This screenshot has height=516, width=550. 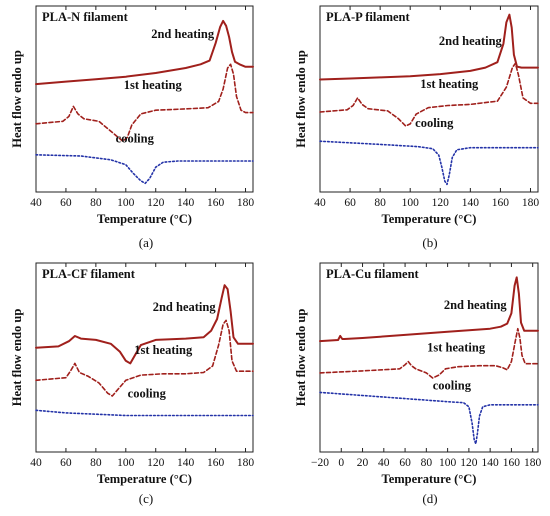 What do you see at coordinates (429, 498) in the screenshot?
I see `panel-caption: (d)` at bounding box center [429, 498].